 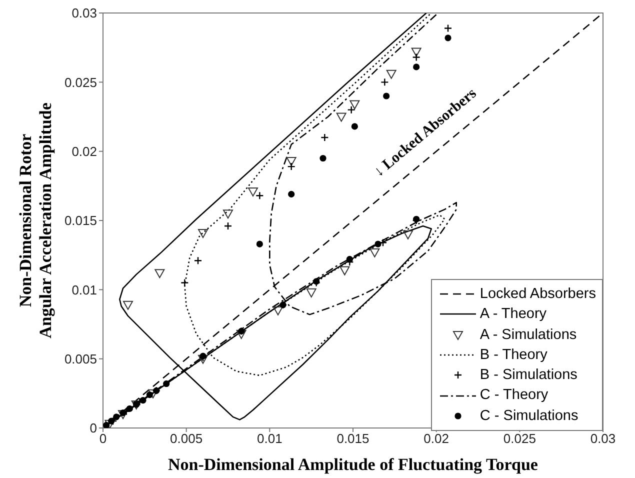 What do you see at coordinates (103, 438) in the screenshot?
I see `x-tick-label: 0` at bounding box center [103, 438].